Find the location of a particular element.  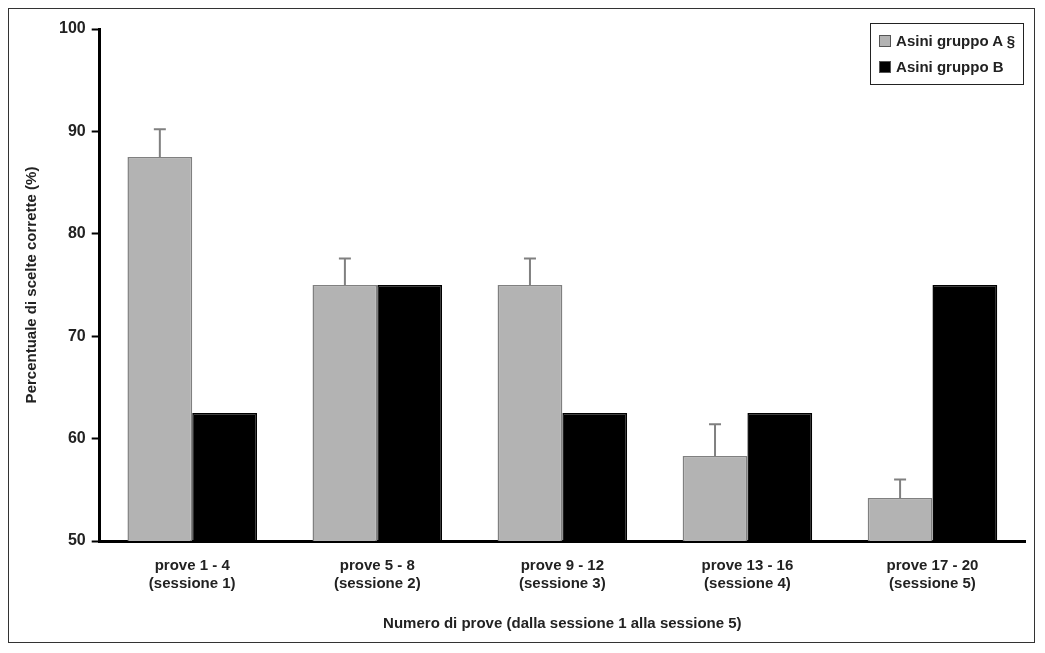

x-tick-label: prove 1 - 4 (sessione 1) is located at coordinates (192, 574).